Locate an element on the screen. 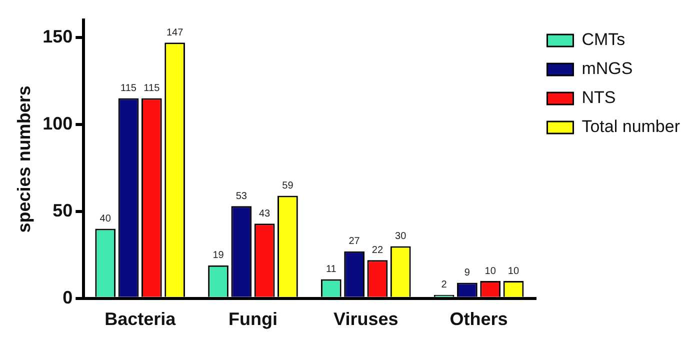  data-label: 59 is located at coordinates (288, 186).